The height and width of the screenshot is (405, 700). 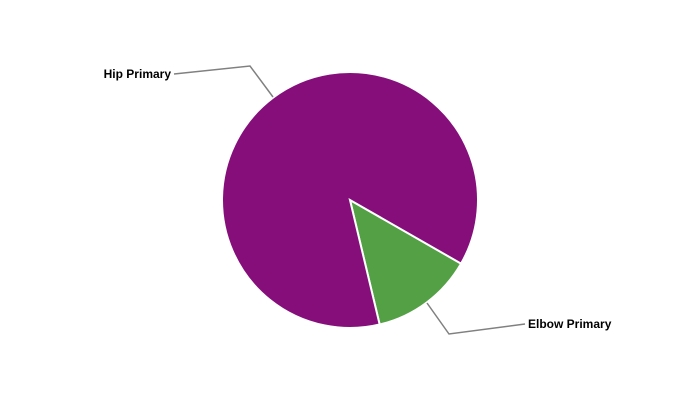 What do you see at coordinates (405, 261) in the screenshot?
I see `pie-slice-elbow-primary` at bounding box center [405, 261].